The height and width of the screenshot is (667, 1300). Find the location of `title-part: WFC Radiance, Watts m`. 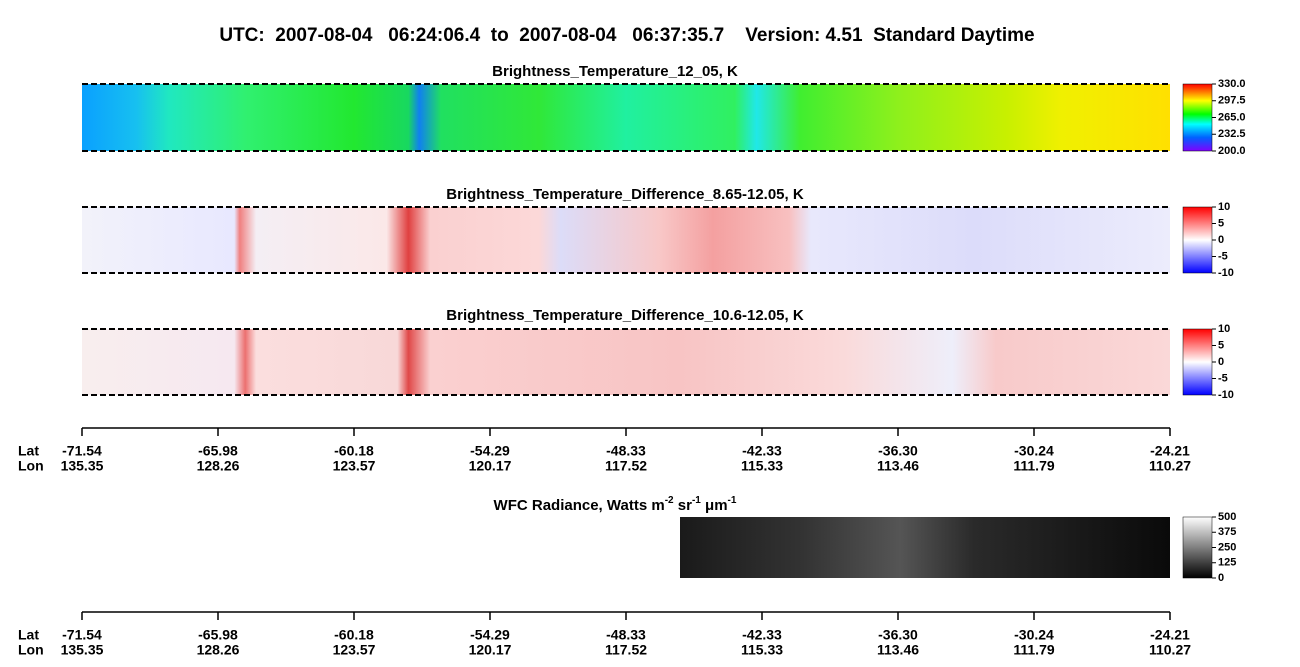

title-part: WFC Radiance, Watts m is located at coordinates (579, 505).